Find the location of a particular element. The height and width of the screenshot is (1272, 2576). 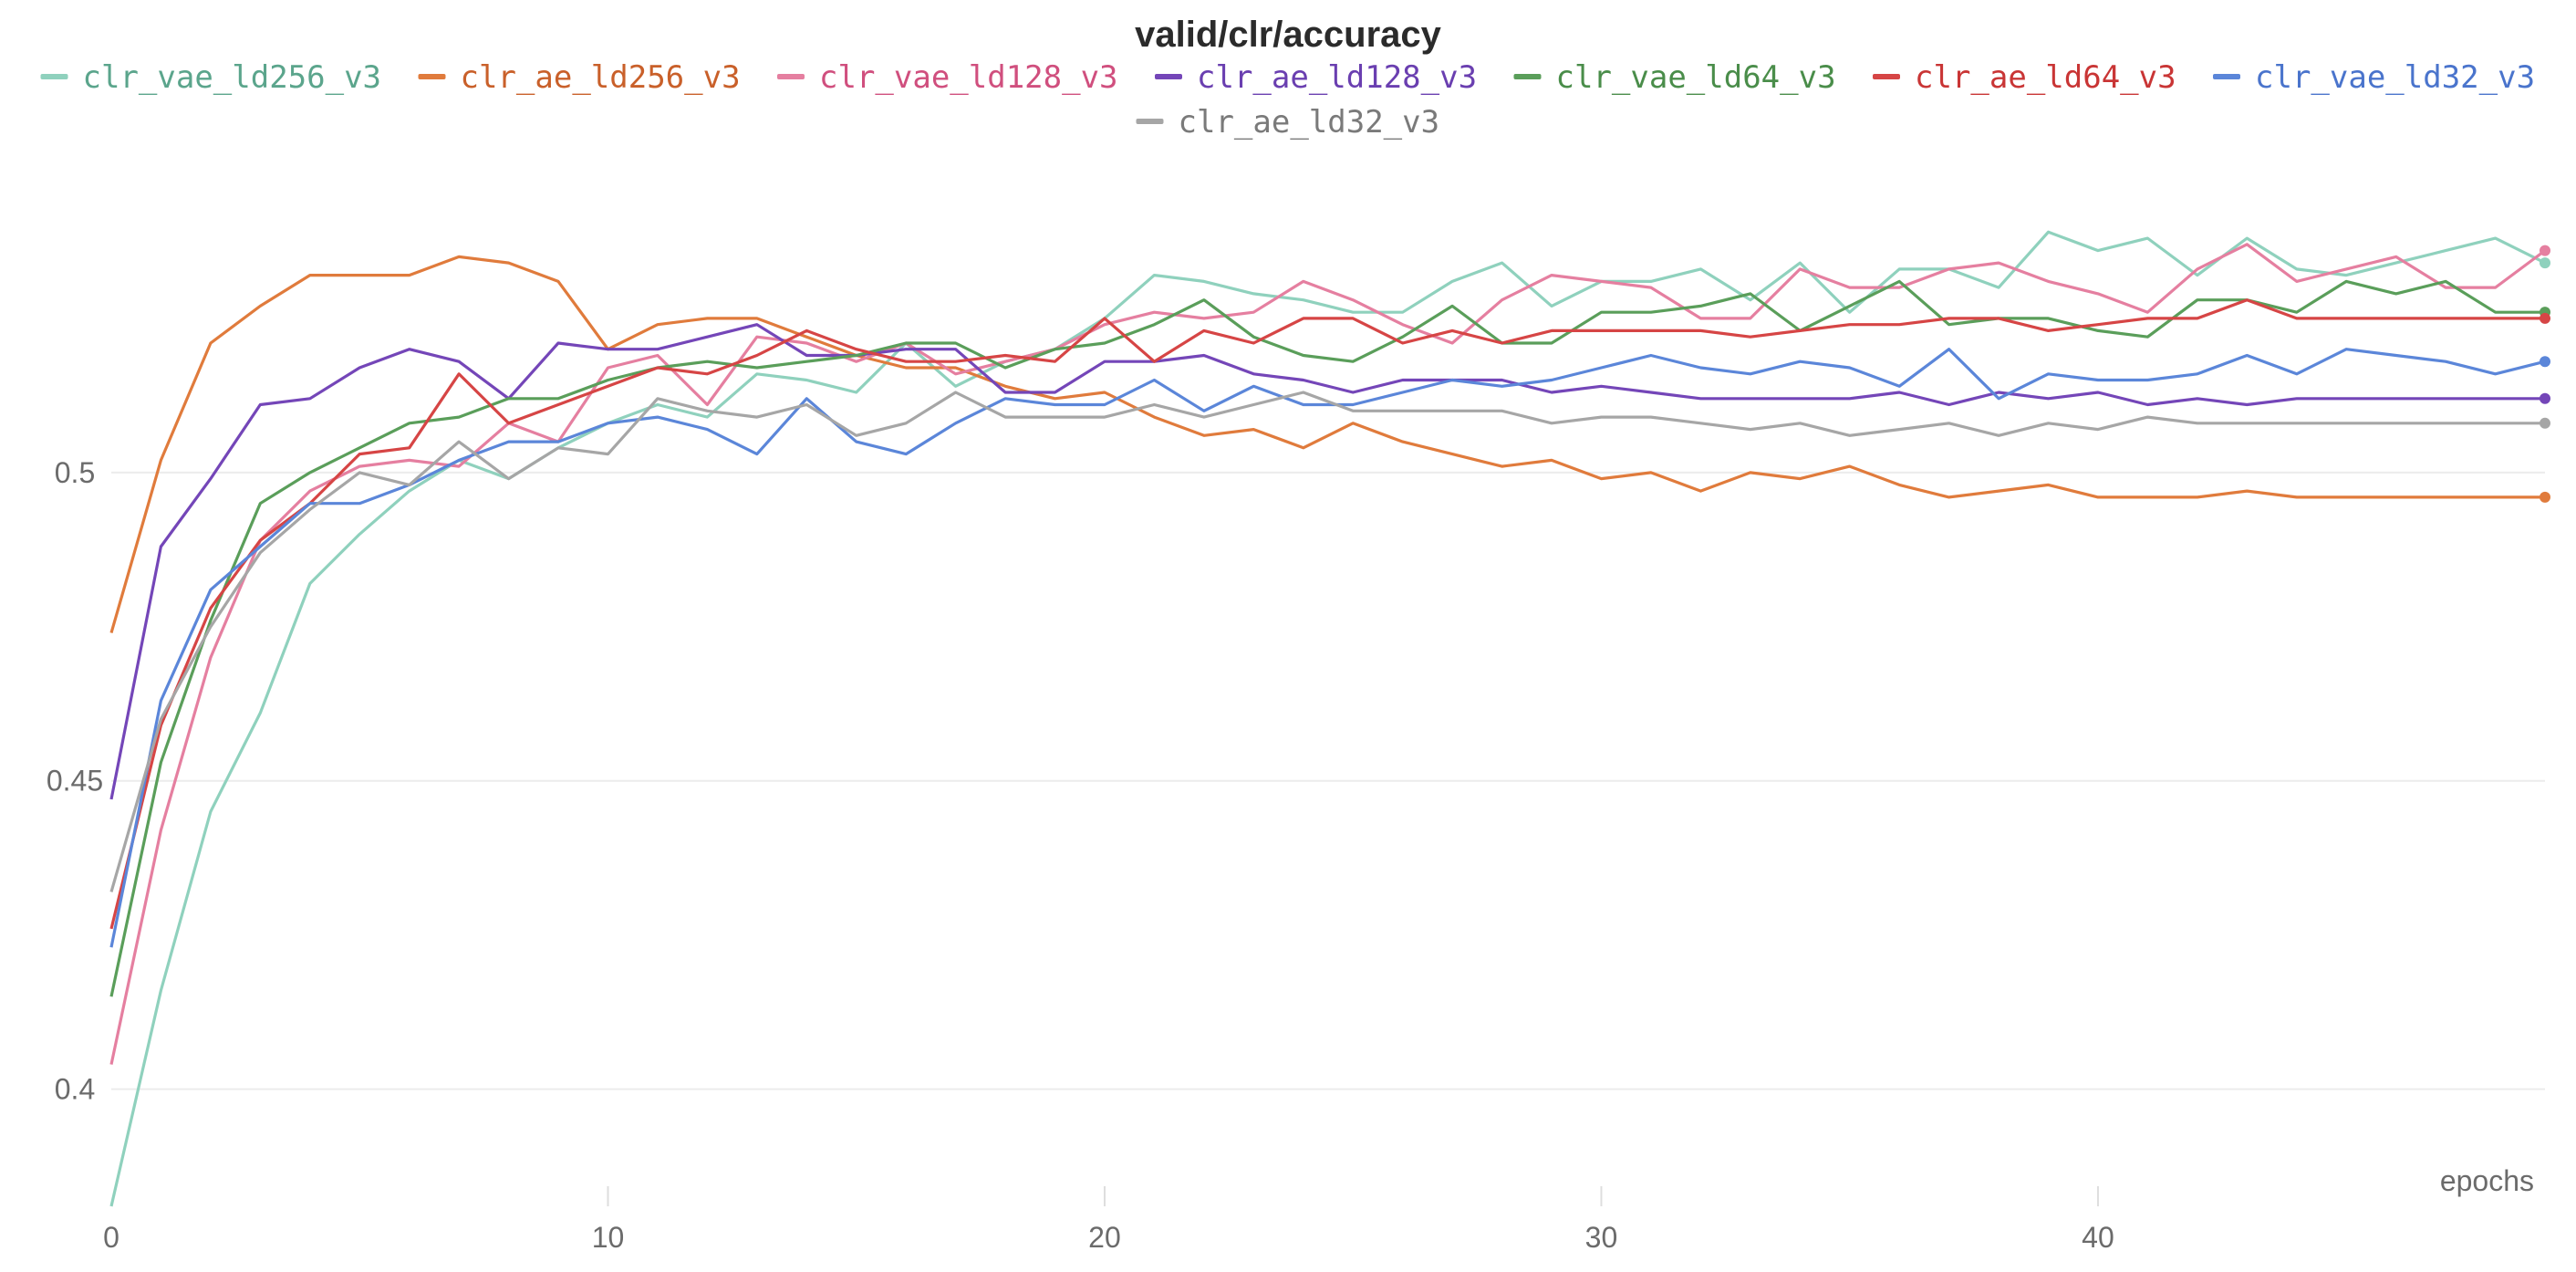

legend-label: clr_ae_ld128_v3 is located at coordinates (1337, 77).